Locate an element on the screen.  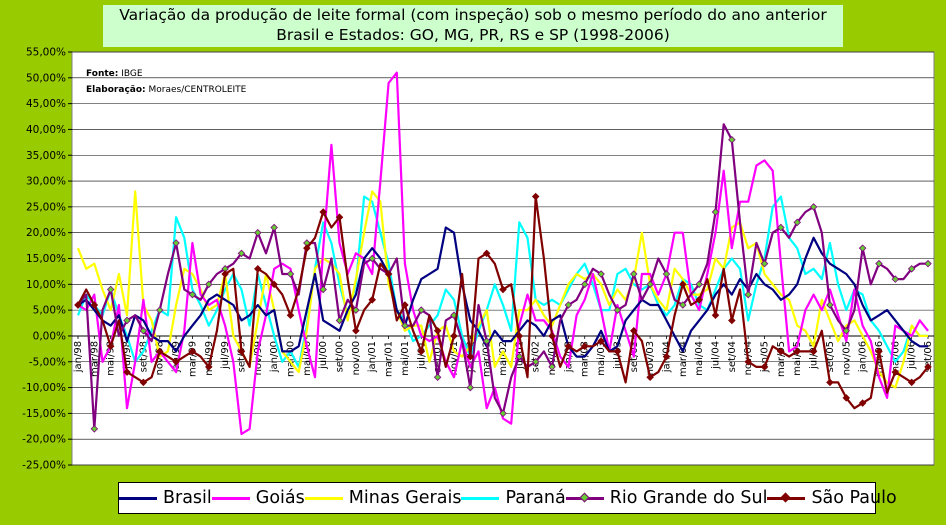
y-tick-label: -10,00% is located at coordinates (44, 388).